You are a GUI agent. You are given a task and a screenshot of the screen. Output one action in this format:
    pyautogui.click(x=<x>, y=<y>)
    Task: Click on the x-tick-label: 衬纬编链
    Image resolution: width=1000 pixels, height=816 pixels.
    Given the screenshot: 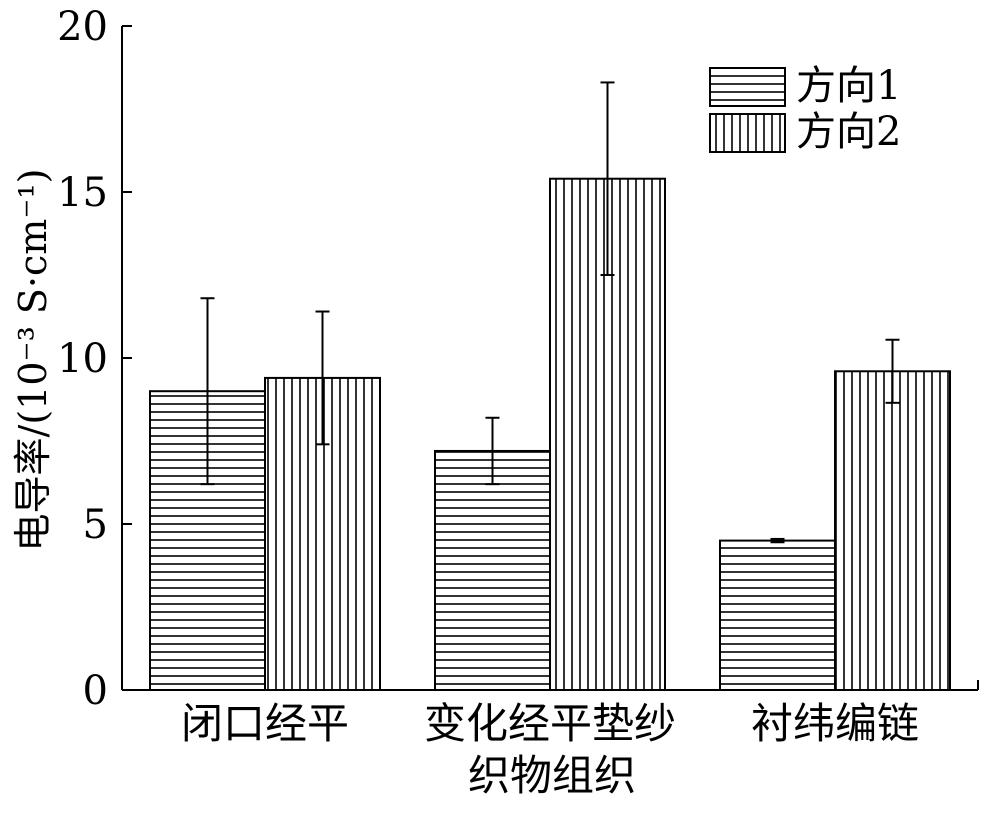 What is the action you would take?
    pyautogui.click(x=835, y=723)
    